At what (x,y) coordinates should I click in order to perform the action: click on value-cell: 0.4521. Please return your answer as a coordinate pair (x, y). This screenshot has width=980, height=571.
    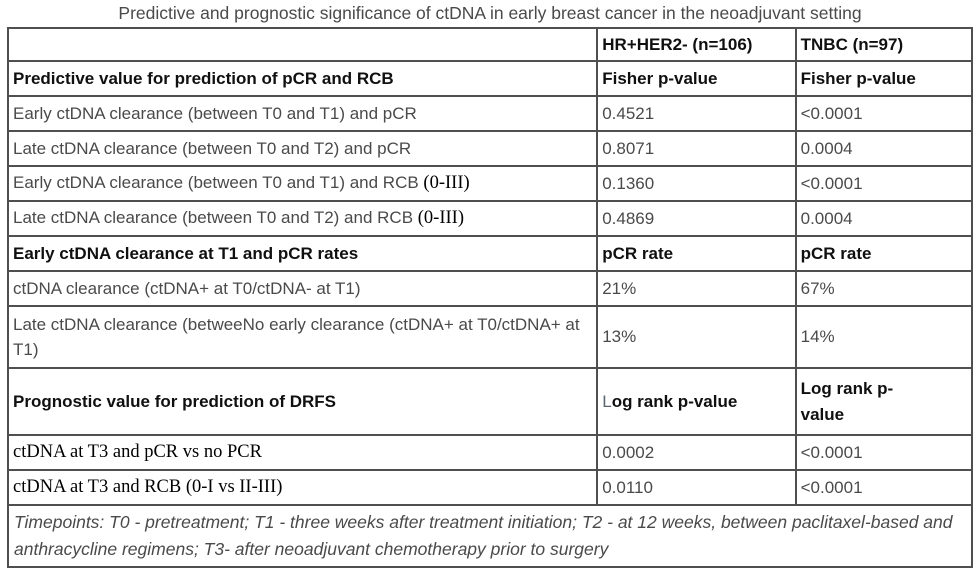
    Looking at the image, I should click on (696, 113).